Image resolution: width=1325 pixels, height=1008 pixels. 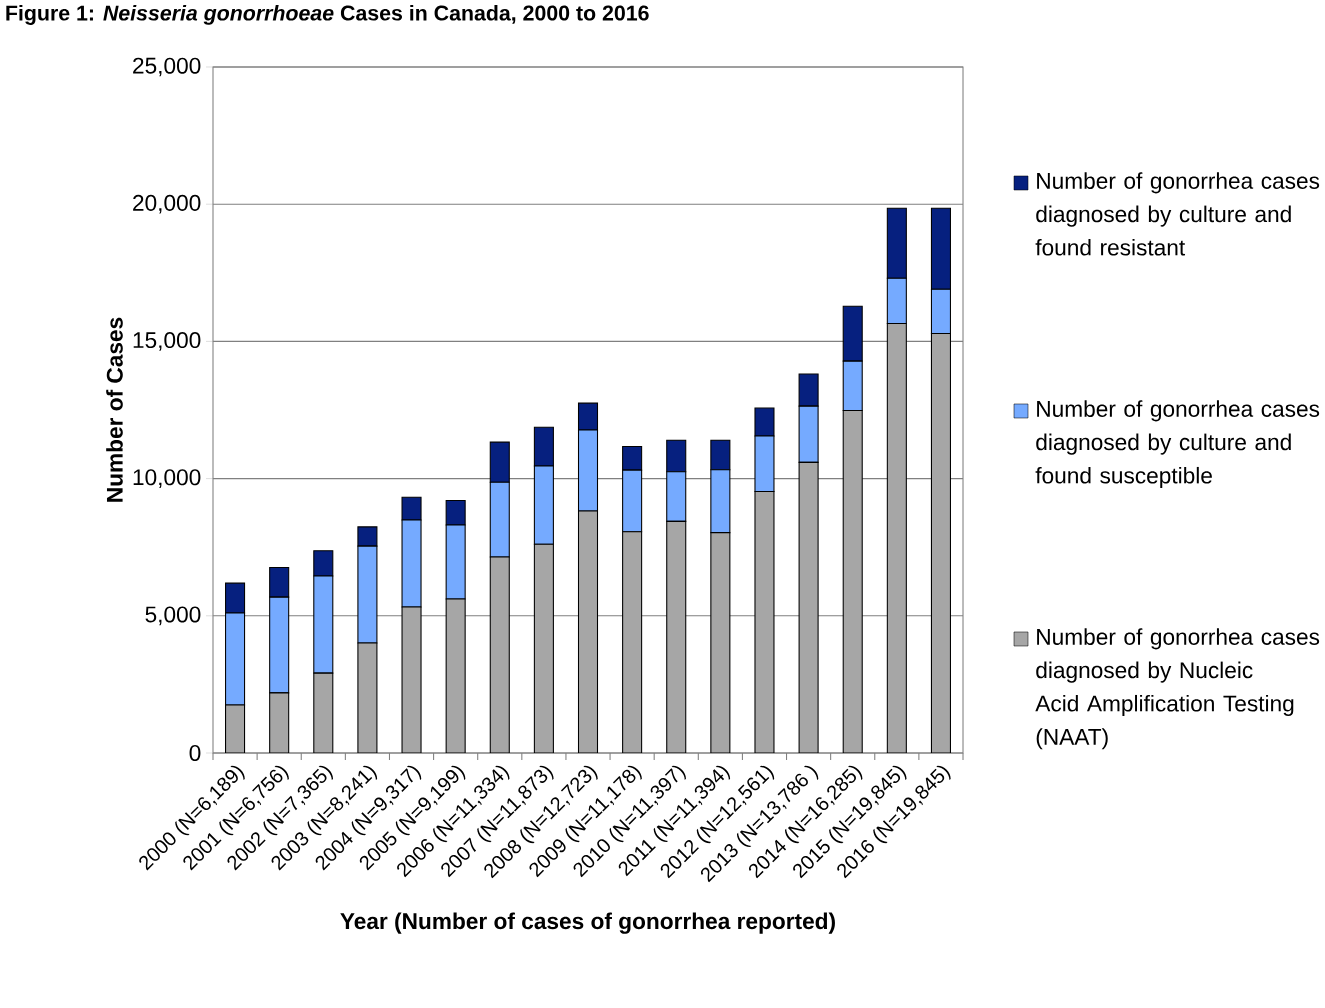 I want to click on x-axis-title: Year (Number of cases of gonorrhea reported), so click(x=587, y=923).